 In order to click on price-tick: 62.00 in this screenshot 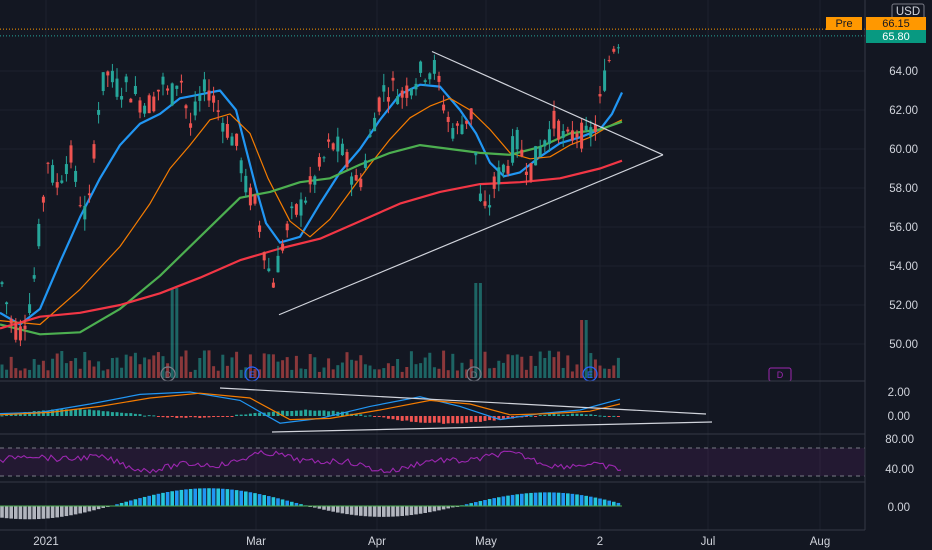, I will do `click(903, 111)`.